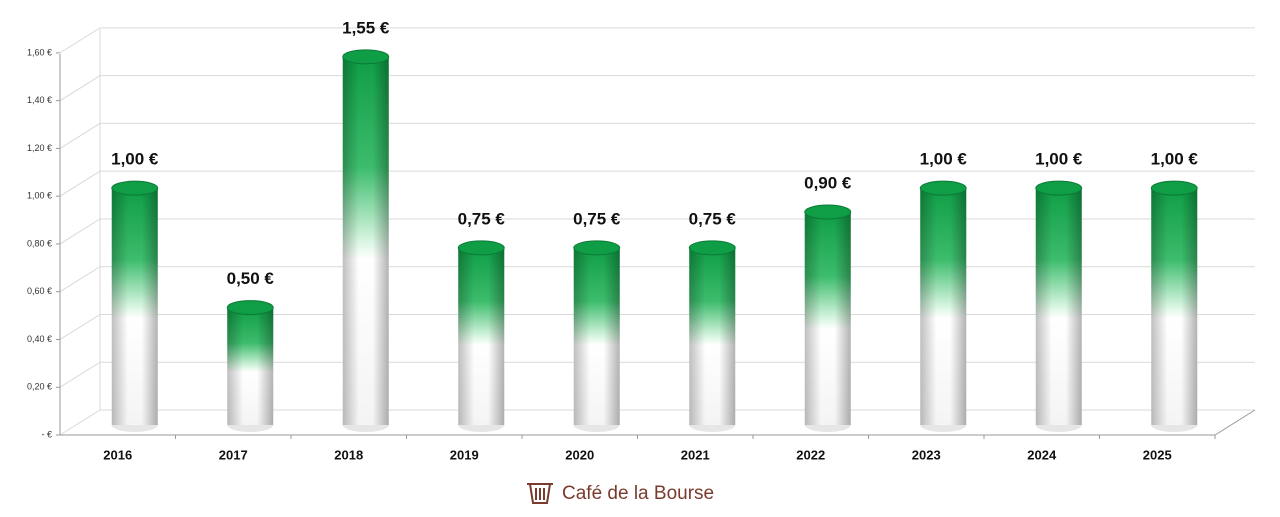  What do you see at coordinates (39, 387) in the screenshot?
I see `y-tick-label: 0,20 €` at bounding box center [39, 387].